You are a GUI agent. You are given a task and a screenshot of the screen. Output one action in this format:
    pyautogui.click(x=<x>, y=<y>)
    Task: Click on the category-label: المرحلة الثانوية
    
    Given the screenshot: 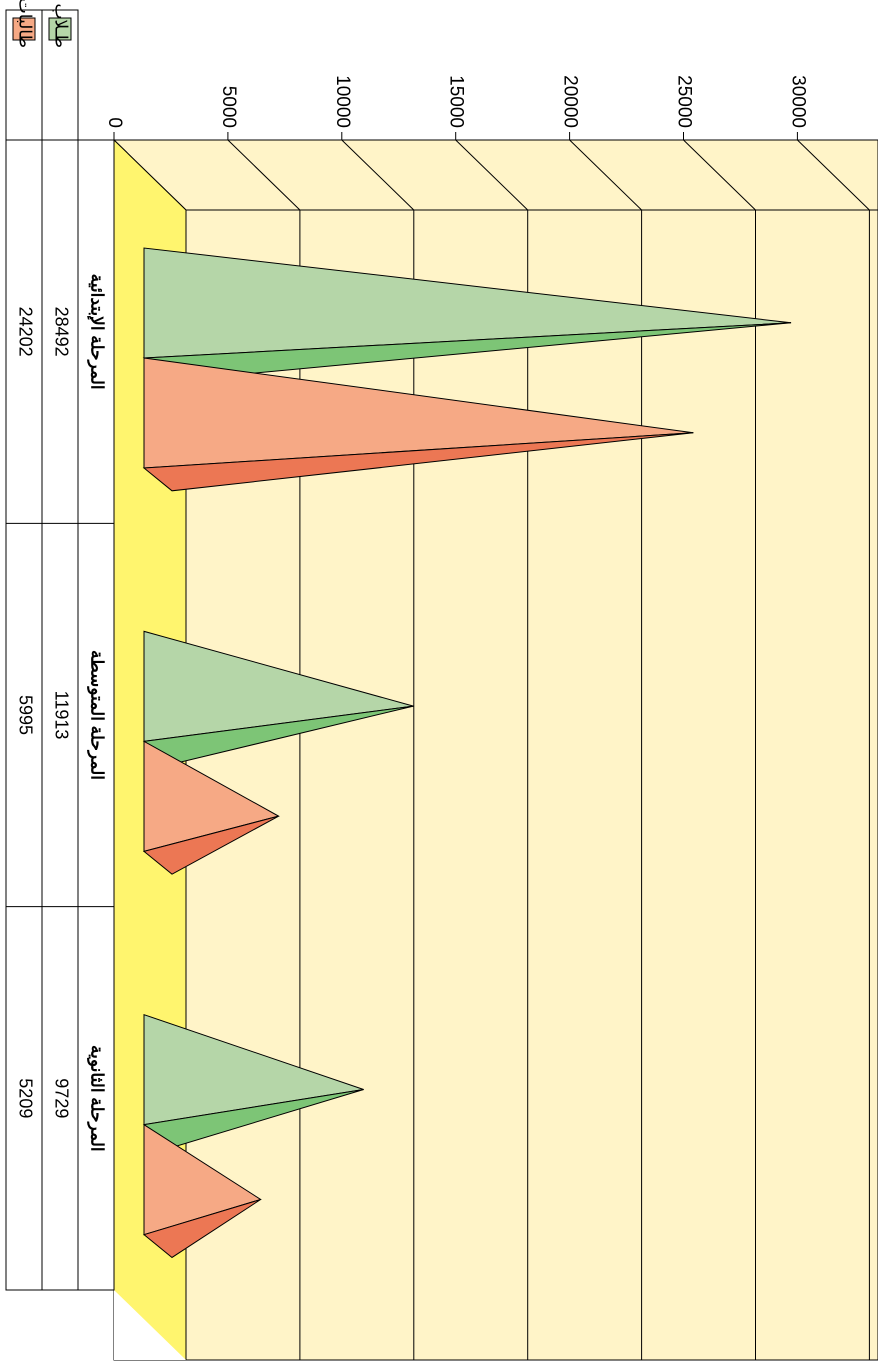 What is the action you would take?
    pyautogui.click(x=97, y=1098)
    